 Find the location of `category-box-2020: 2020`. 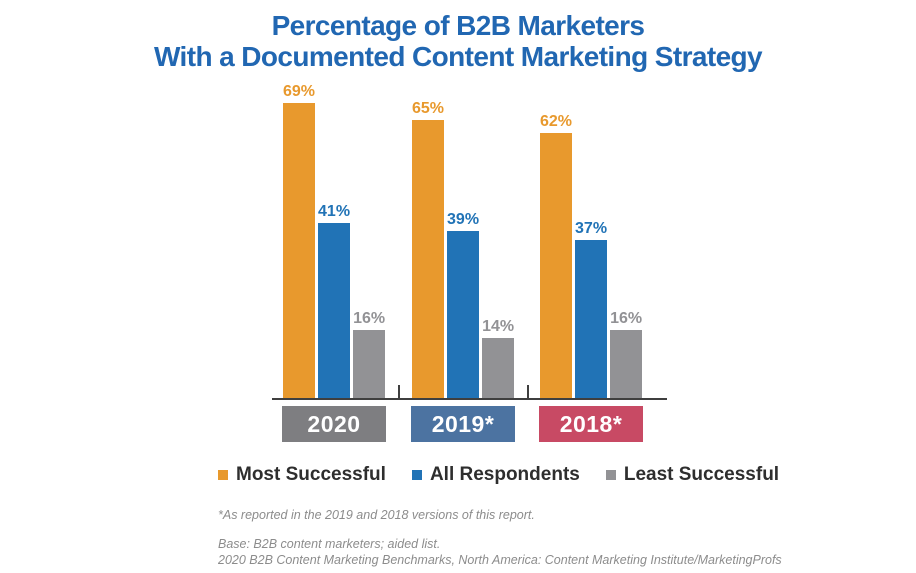

category-box-2020: 2020 is located at coordinates (334, 424).